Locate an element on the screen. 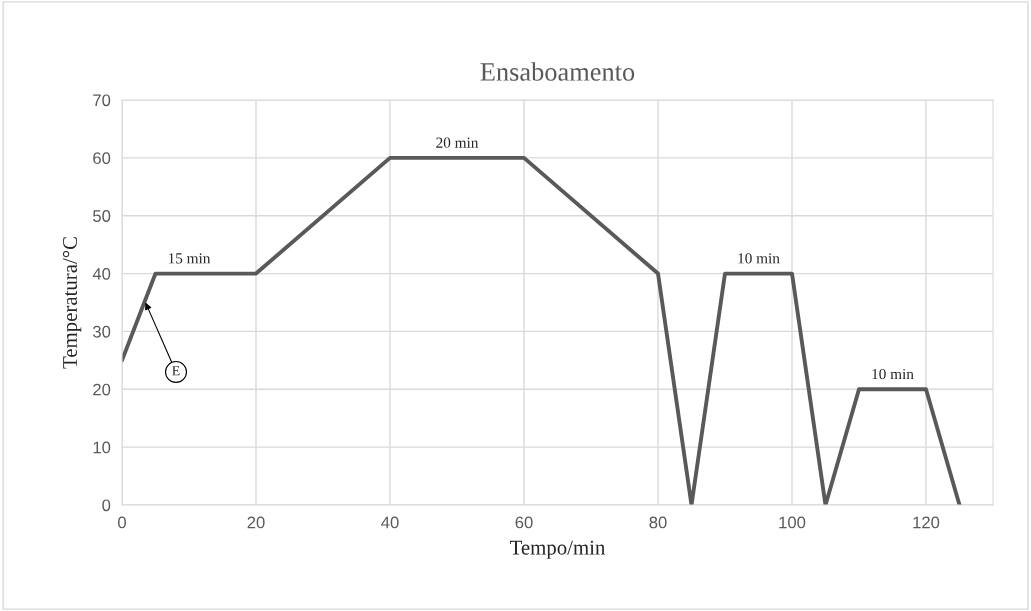 This screenshot has height=611, width=1031. x-tick-label: 80 is located at coordinates (658, 522).